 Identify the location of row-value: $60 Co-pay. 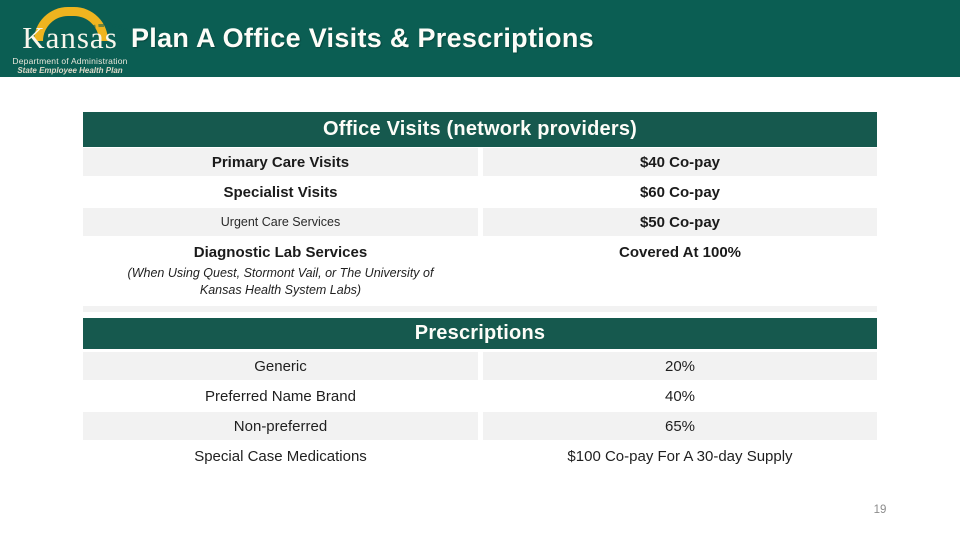
(680, 192).